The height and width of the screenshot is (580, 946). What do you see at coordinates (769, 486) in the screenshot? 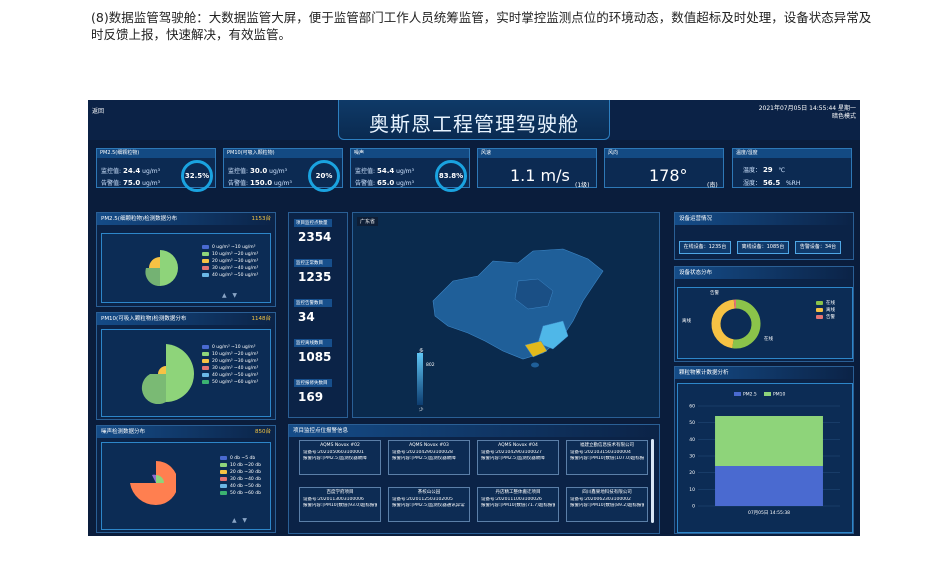
I see `bar-PM2.5` at bounding box center [769, 486].